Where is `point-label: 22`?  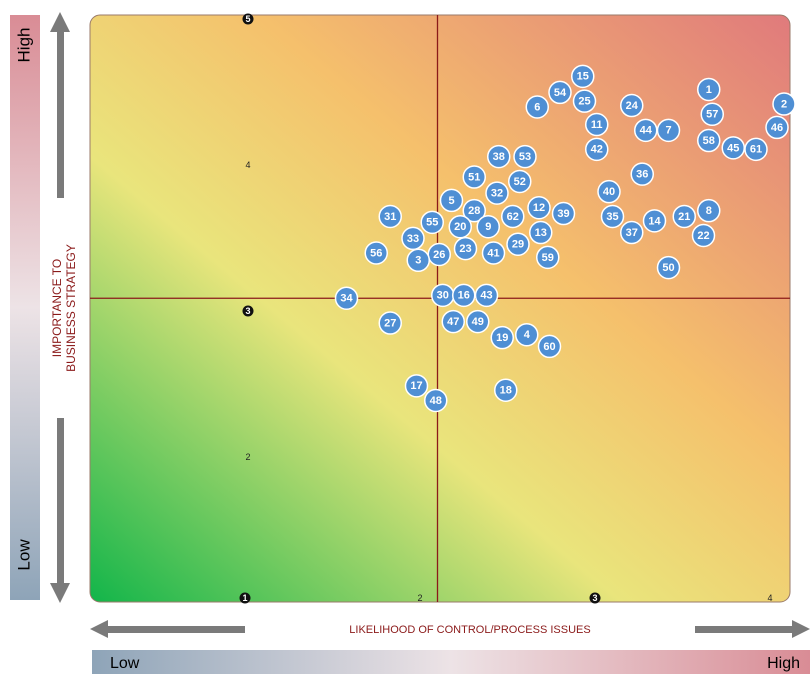
point-label: 22 is located at coordinates (703, 236).